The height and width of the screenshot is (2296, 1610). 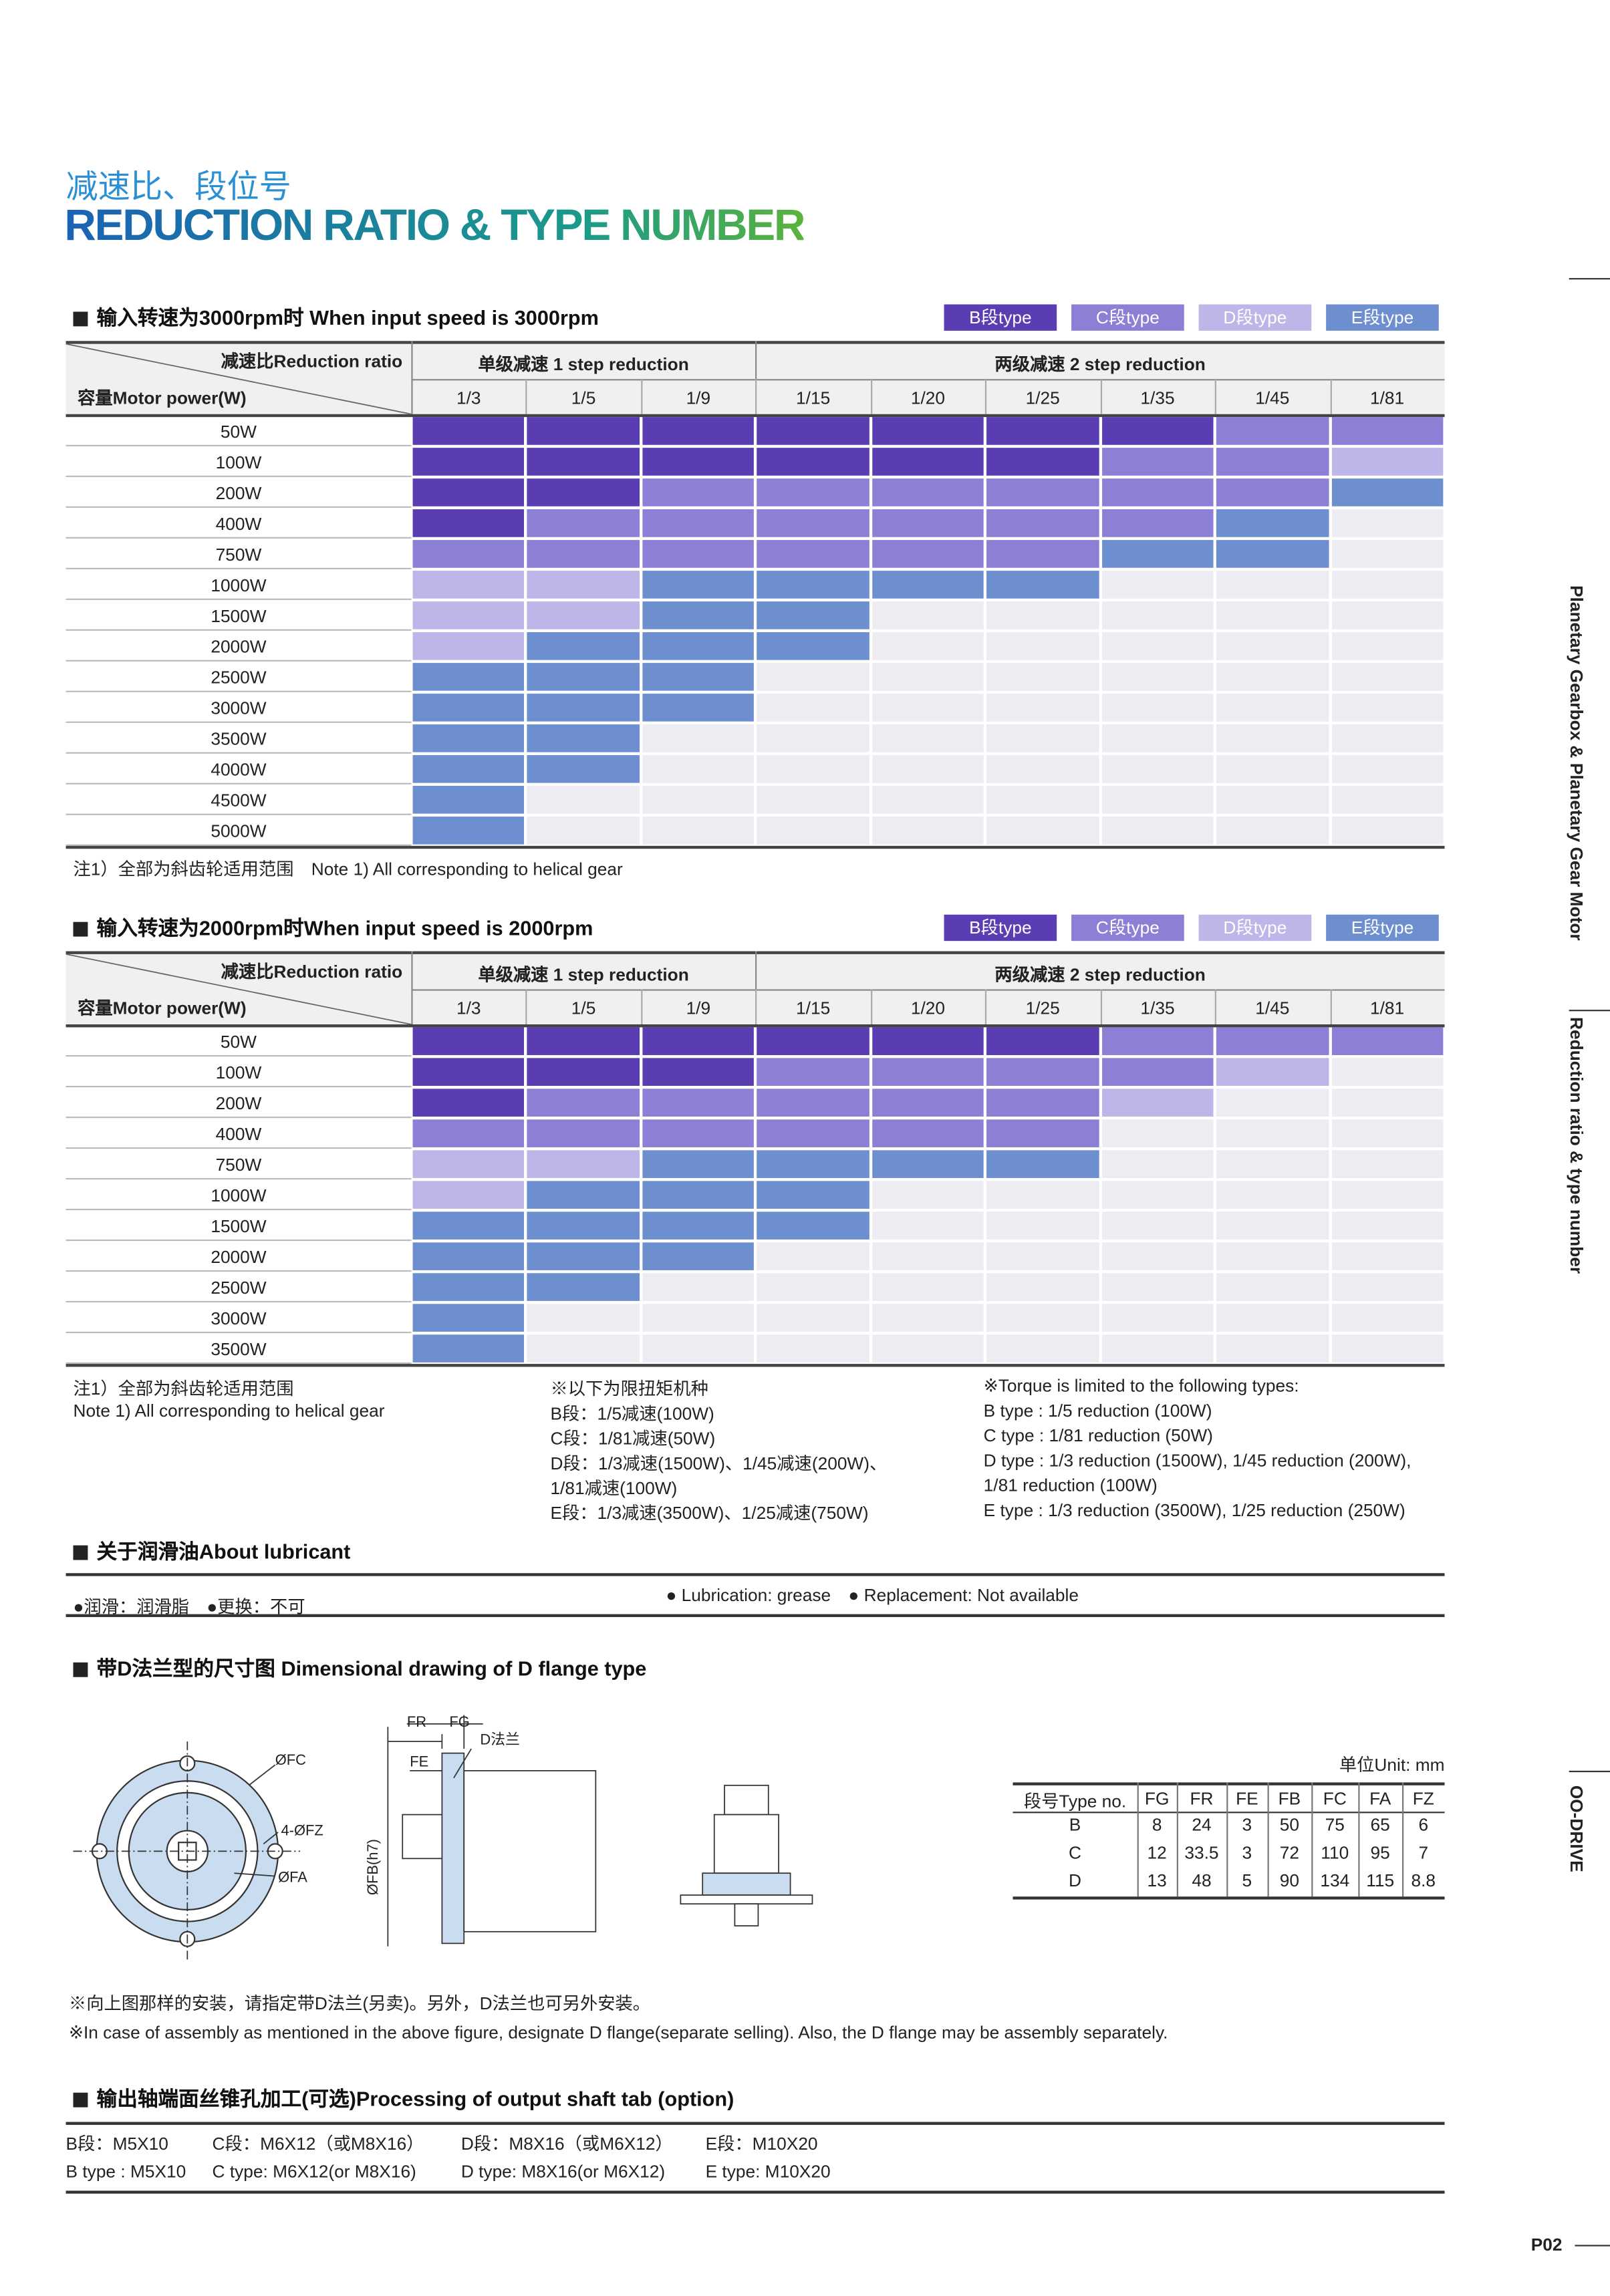 I want to click on corner-diagonal, so click(x=239, y=378).